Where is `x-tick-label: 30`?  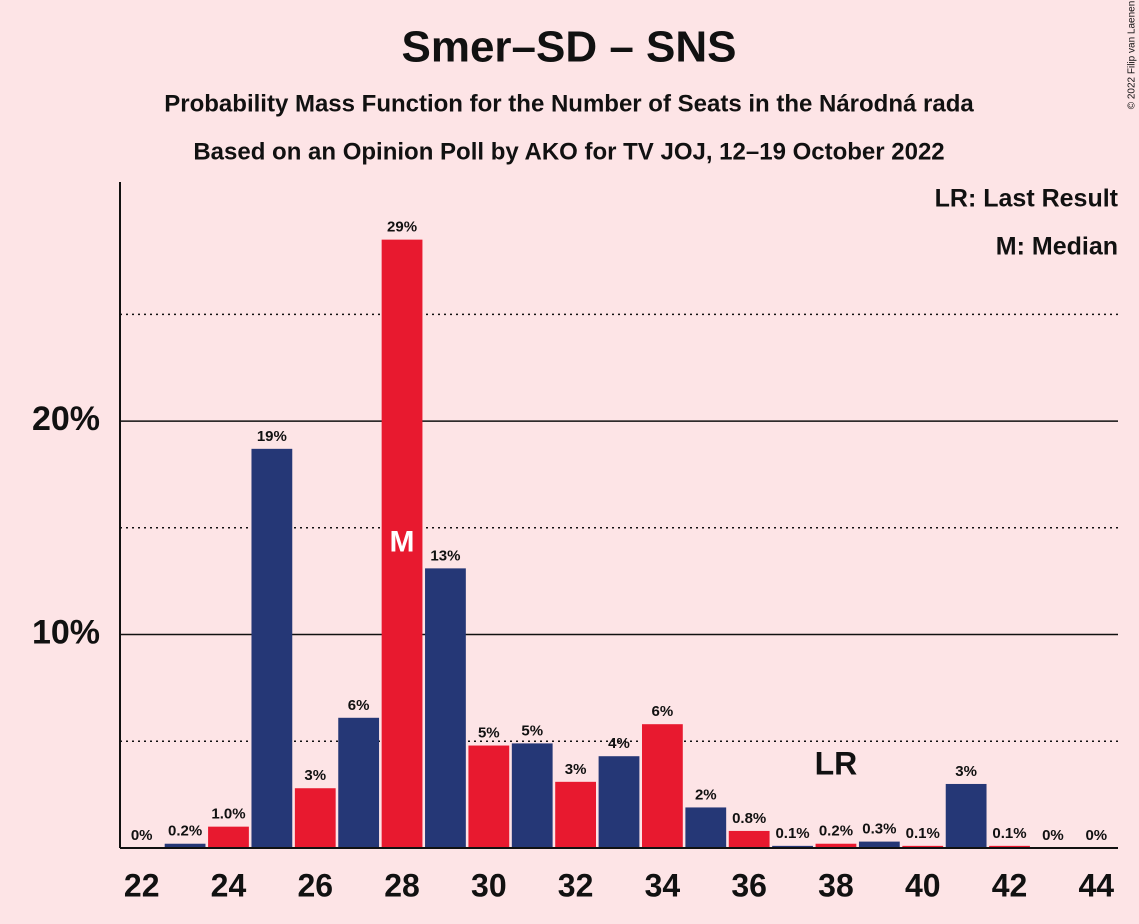 x-tick-label: 30 is located at coordinates (489, 885).